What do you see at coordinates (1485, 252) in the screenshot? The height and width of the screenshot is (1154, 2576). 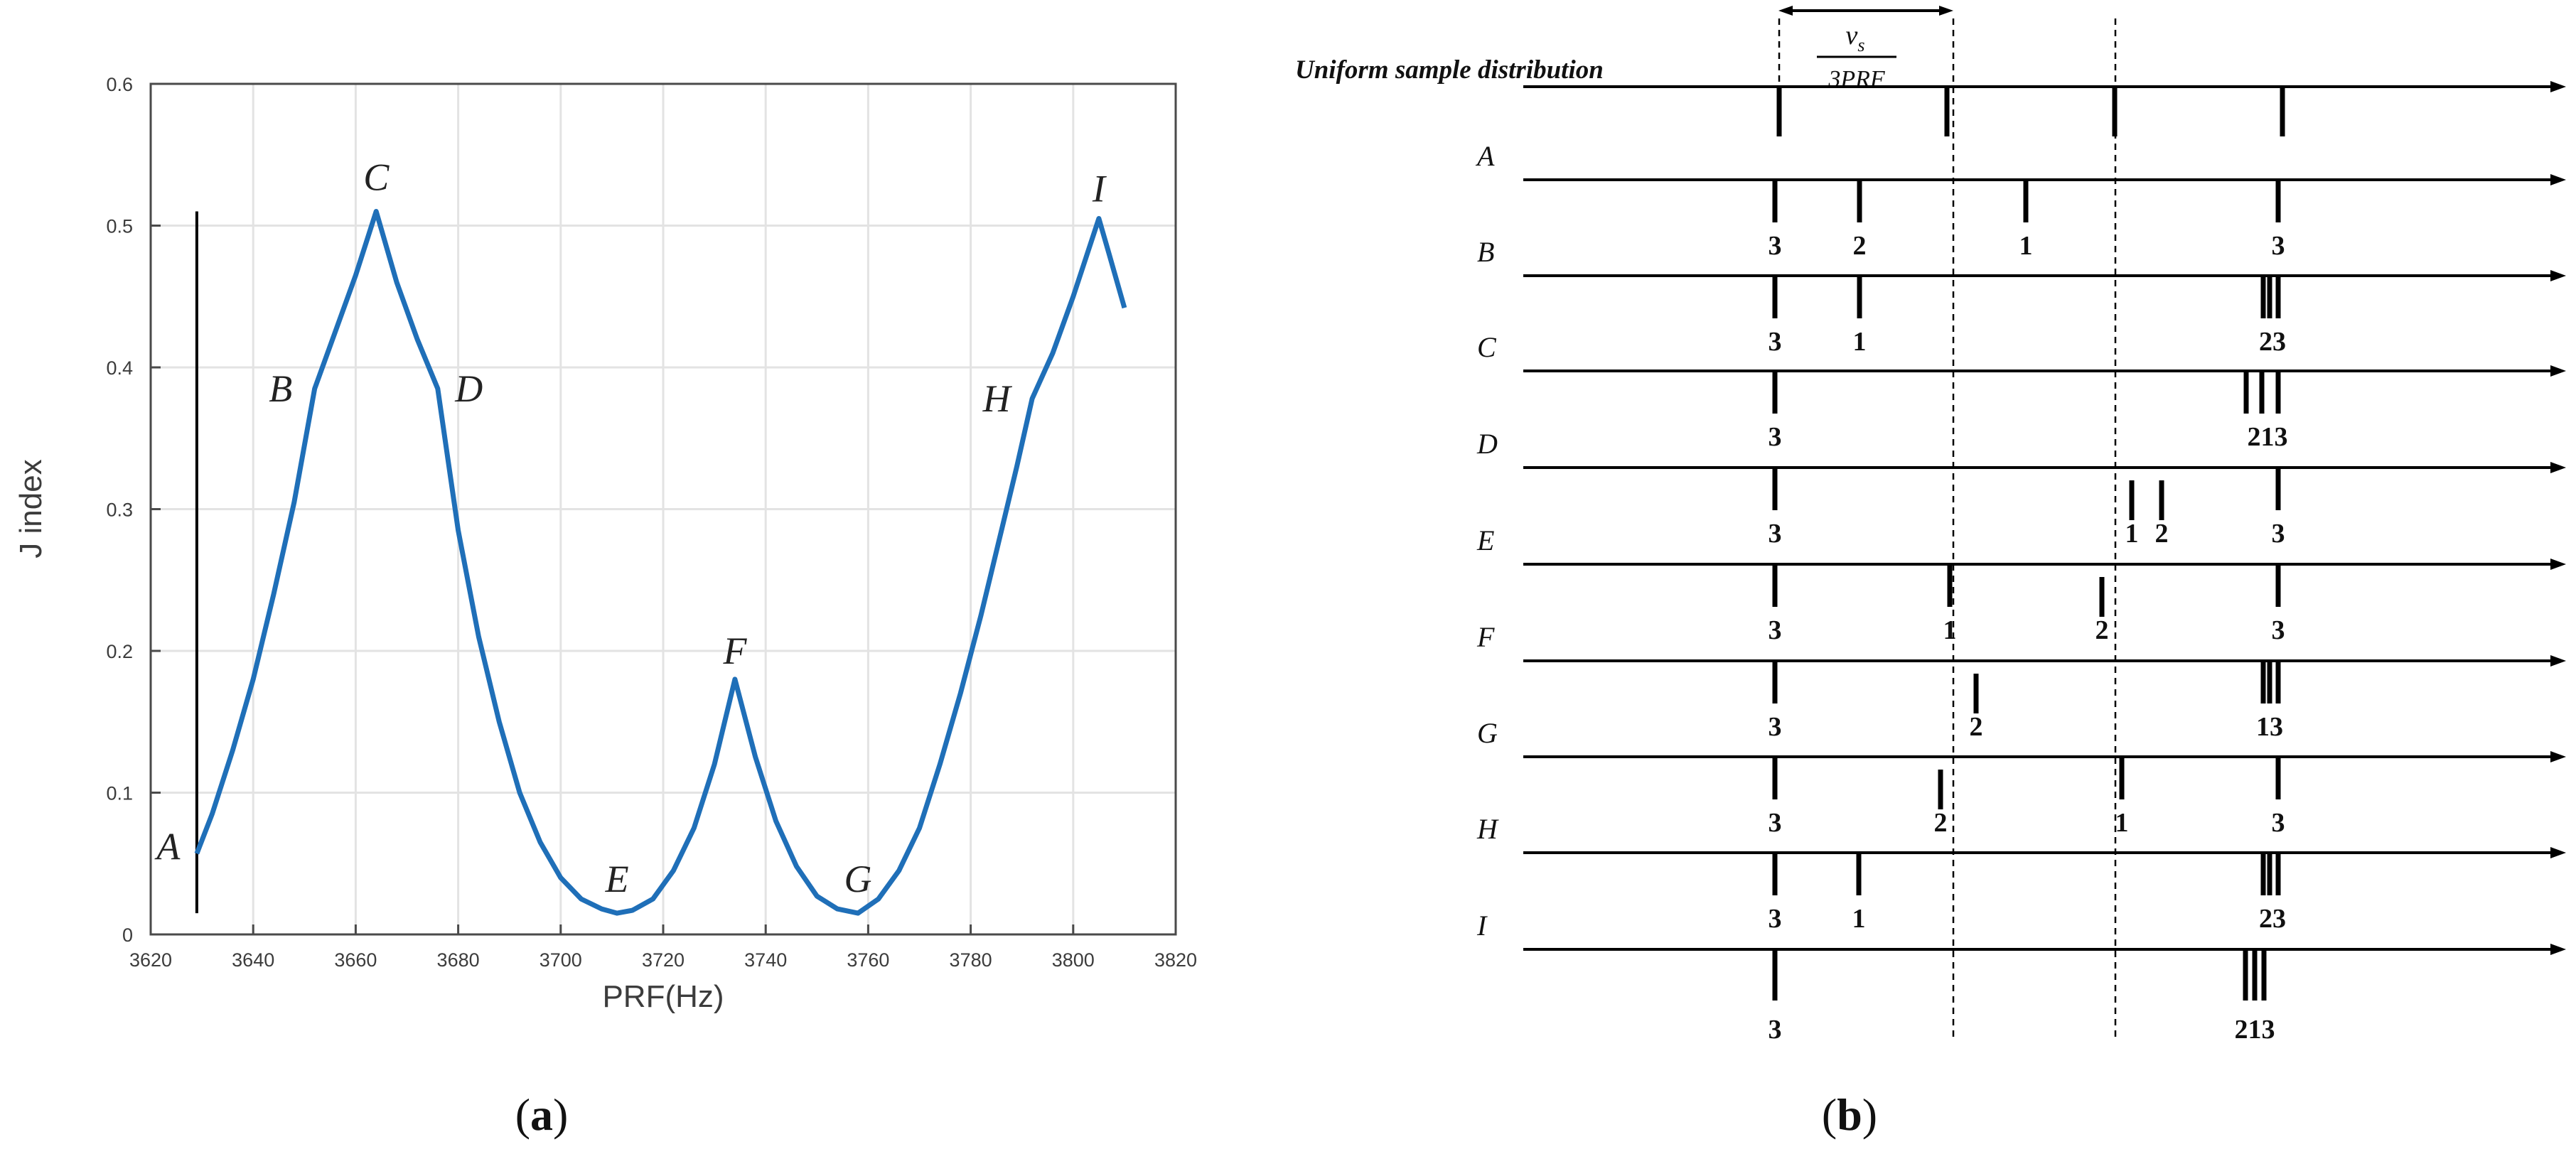 I see `row-label: B` at bounding box center [1485, 252].